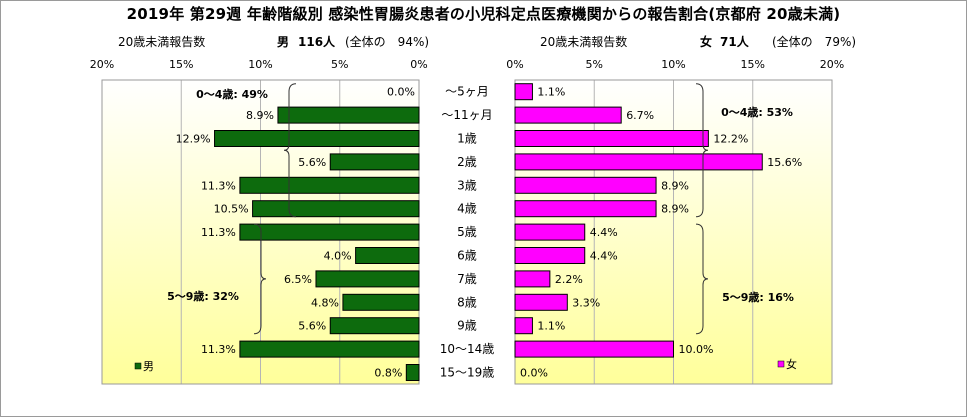 Image resolution: width=967 pixels, height=417 pixels. Describe the element at coordinates (753, 64) in the screenshot. I see `female-tick-label: 15%` at that location.